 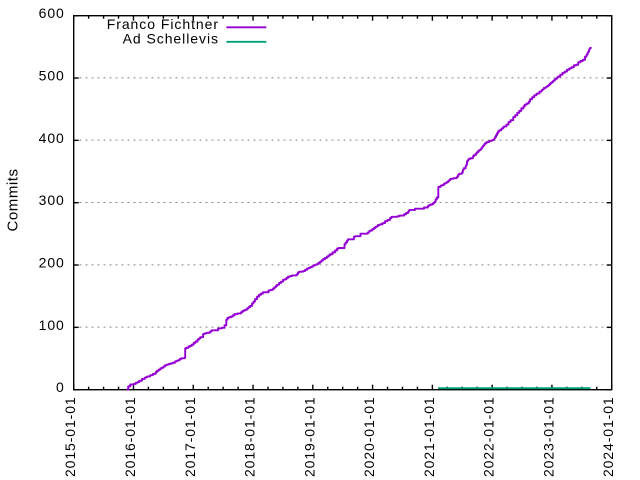 I want to click on svg-text: 600, so click(x=52, y=13).